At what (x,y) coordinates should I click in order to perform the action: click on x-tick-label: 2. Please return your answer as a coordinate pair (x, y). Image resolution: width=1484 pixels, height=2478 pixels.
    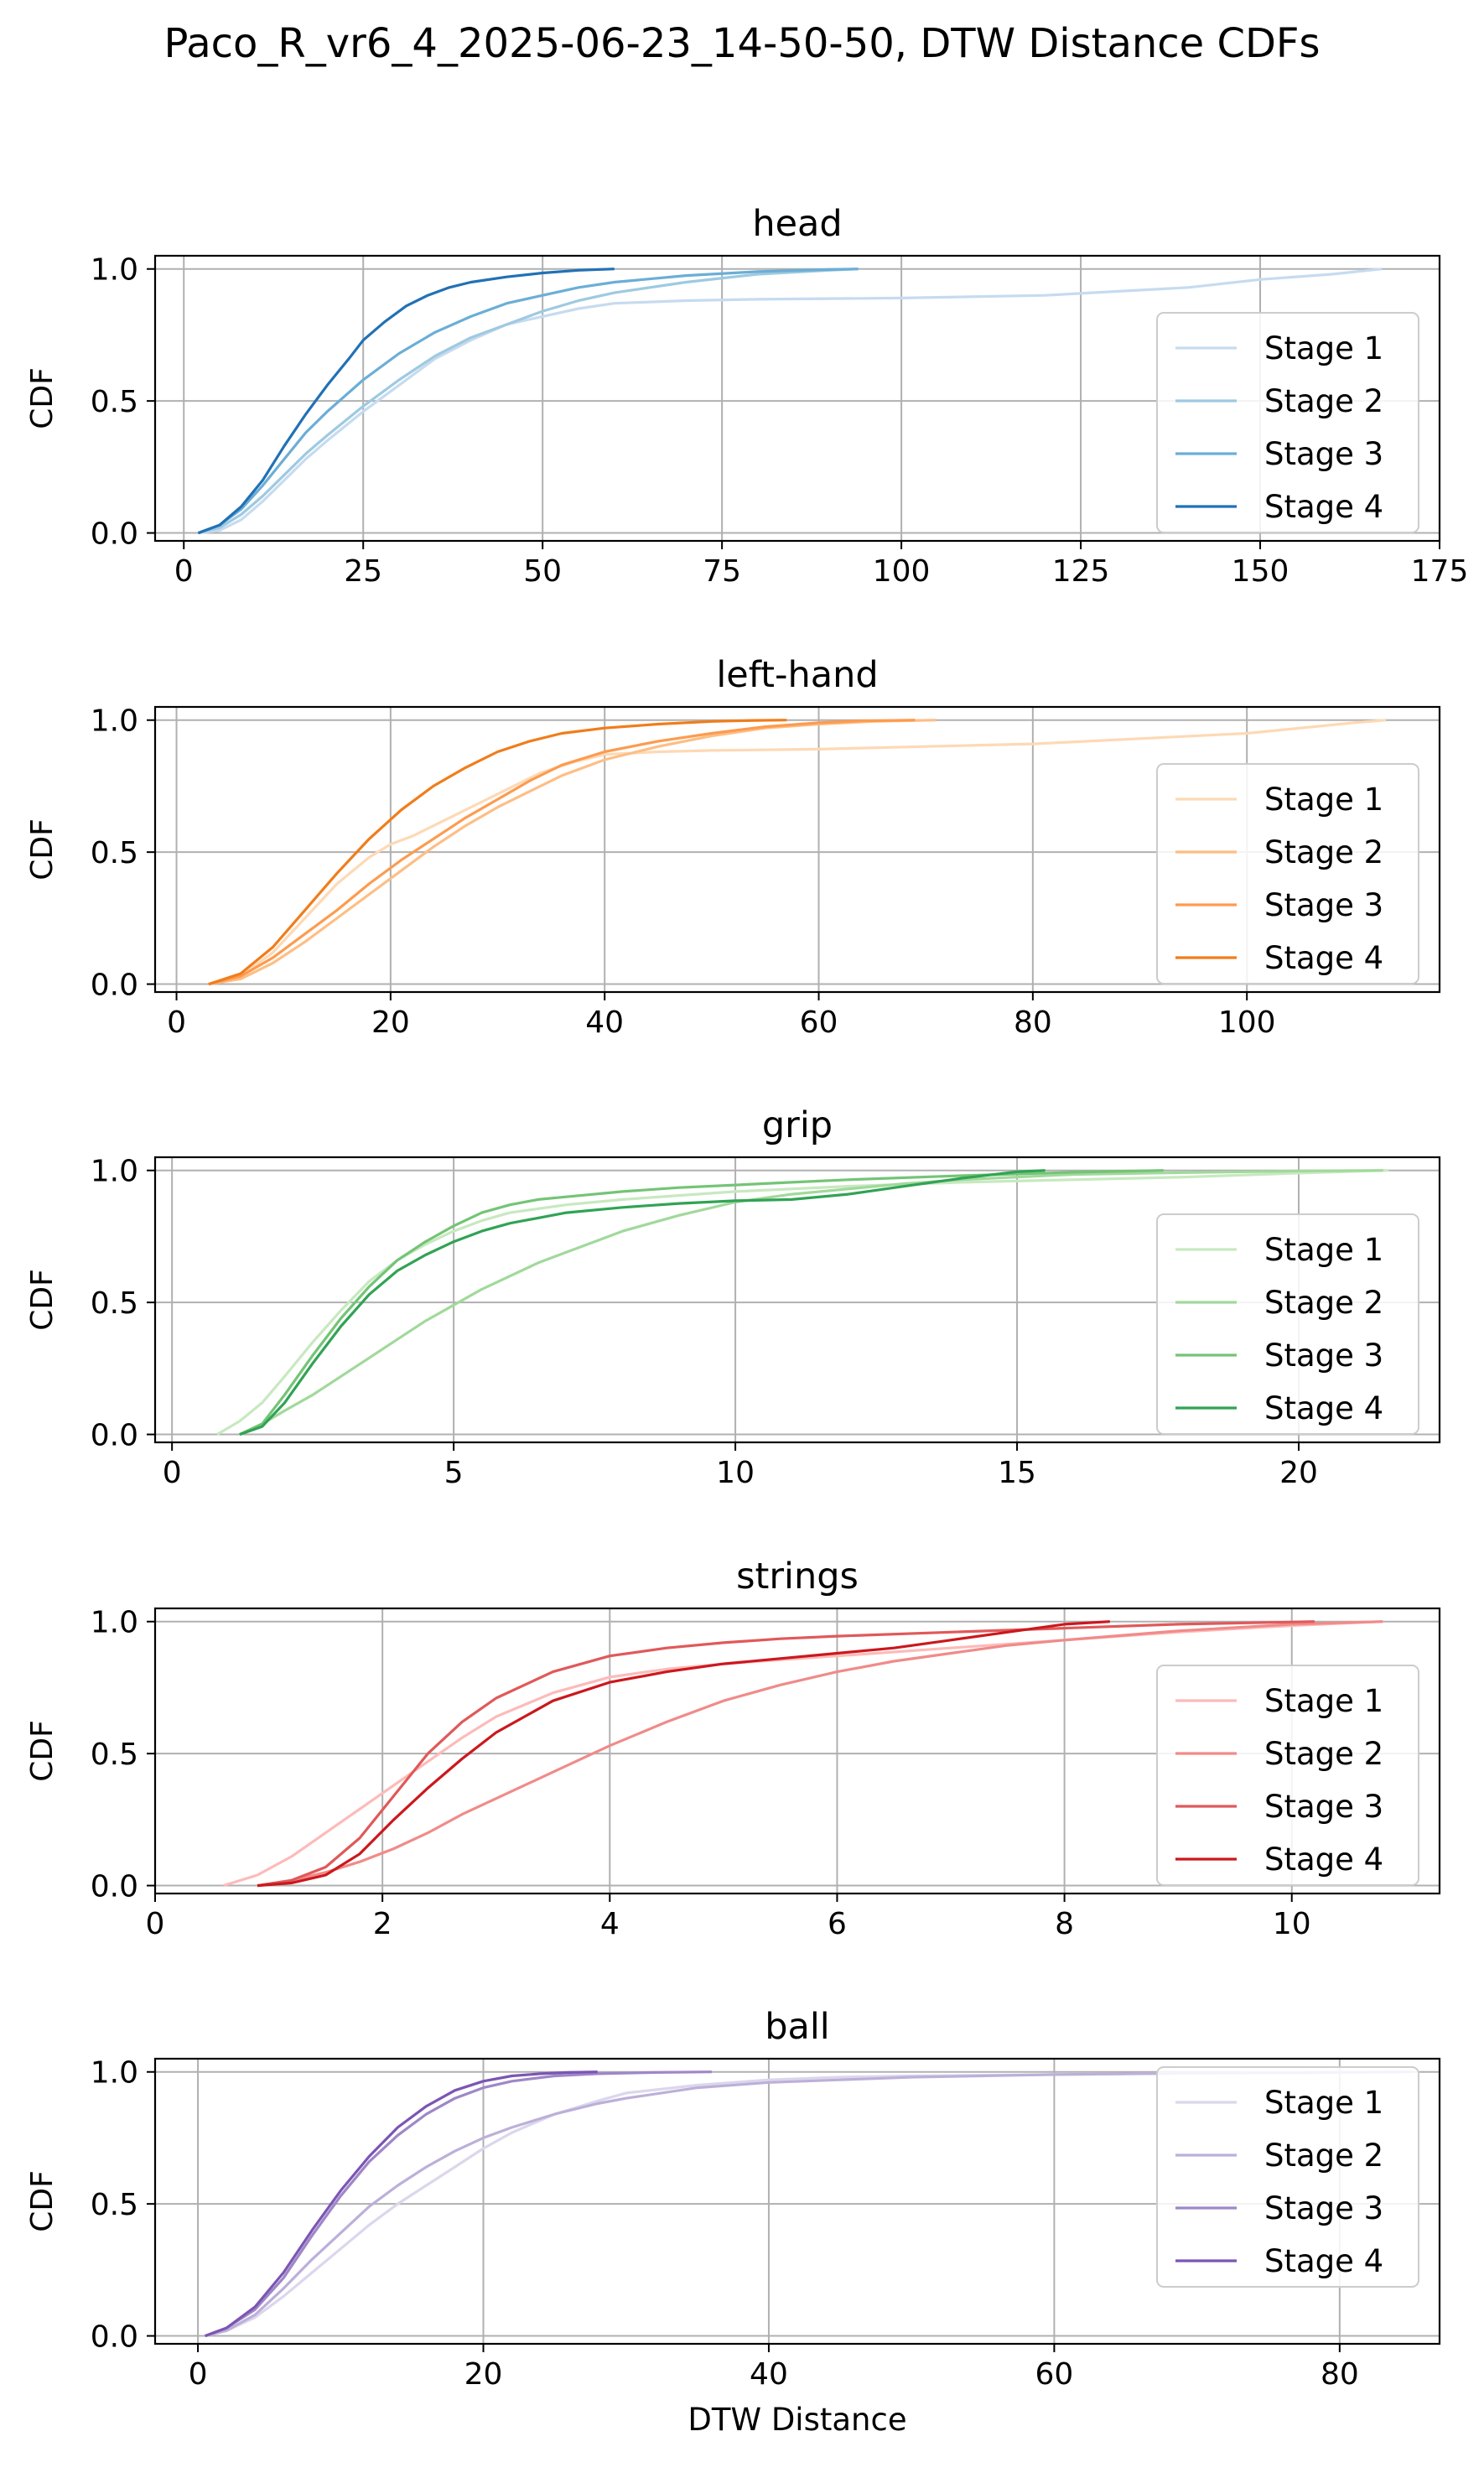
    Looking at the image, I should click on (382, 1924).